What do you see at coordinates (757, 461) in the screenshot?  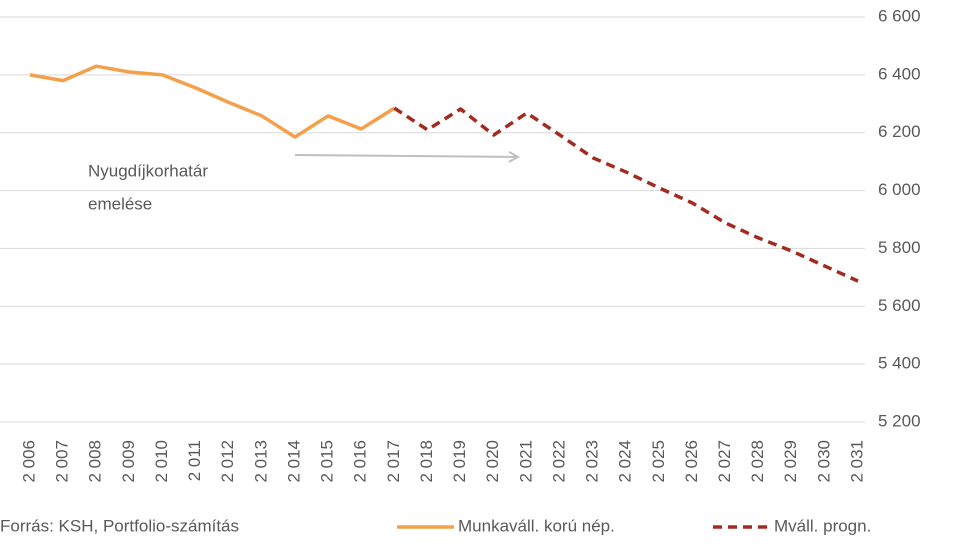 I see `x-tick-label: 2 028` at bounding box center [757, 461].